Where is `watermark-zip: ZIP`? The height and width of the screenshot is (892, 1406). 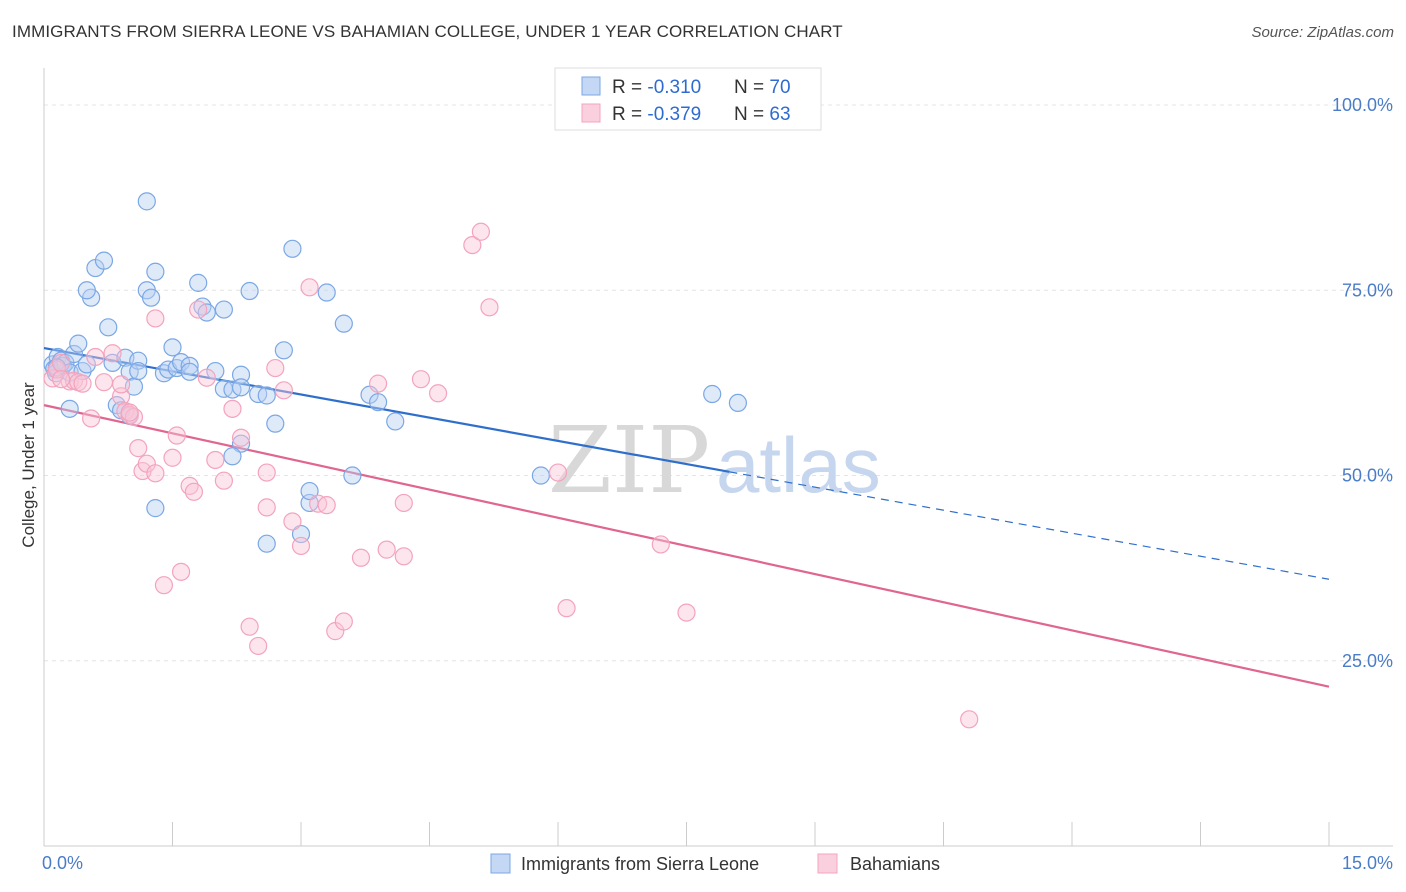 watermark-zip: ZIP is located at coordinates (629, 460).